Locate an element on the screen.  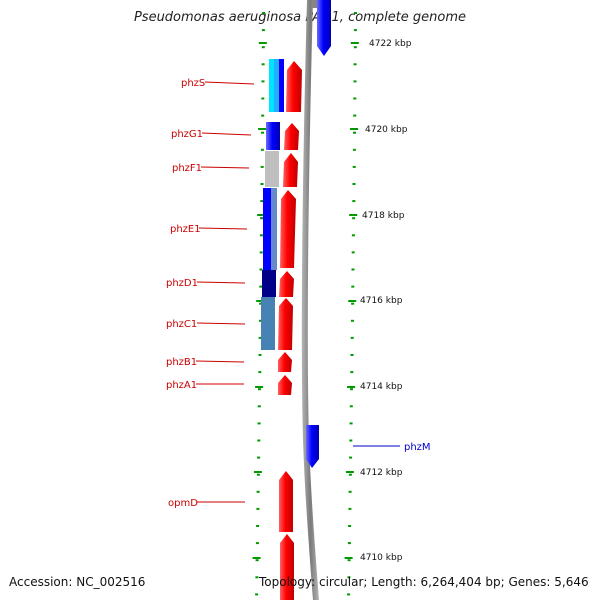
scale-label-4718: 4718 kbp is located at coordinates (383, 216).